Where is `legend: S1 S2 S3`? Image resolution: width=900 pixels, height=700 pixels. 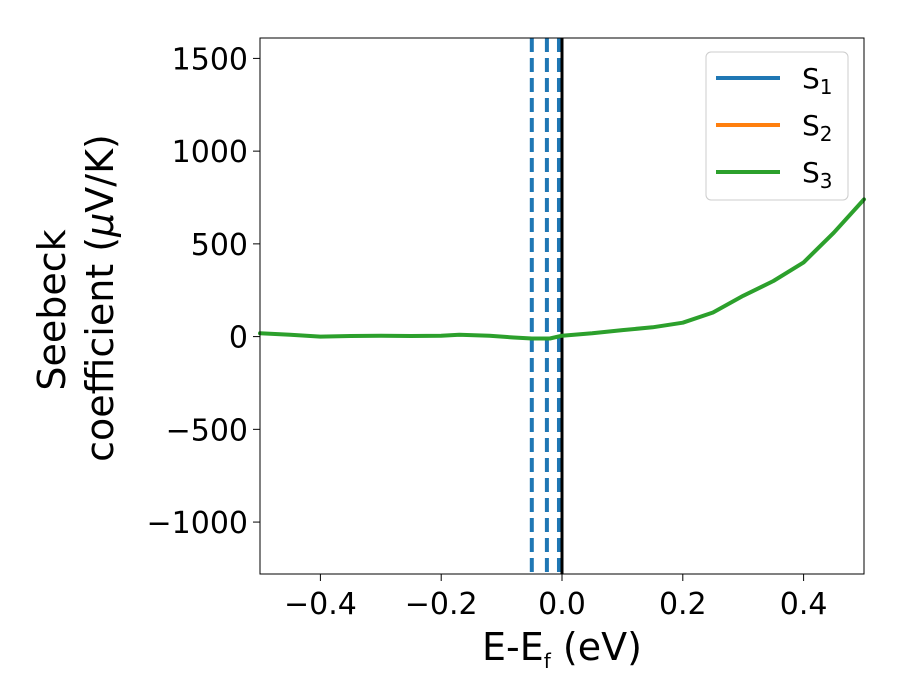 legend: S1 S2 S3 is located at coordinates (777, 126).